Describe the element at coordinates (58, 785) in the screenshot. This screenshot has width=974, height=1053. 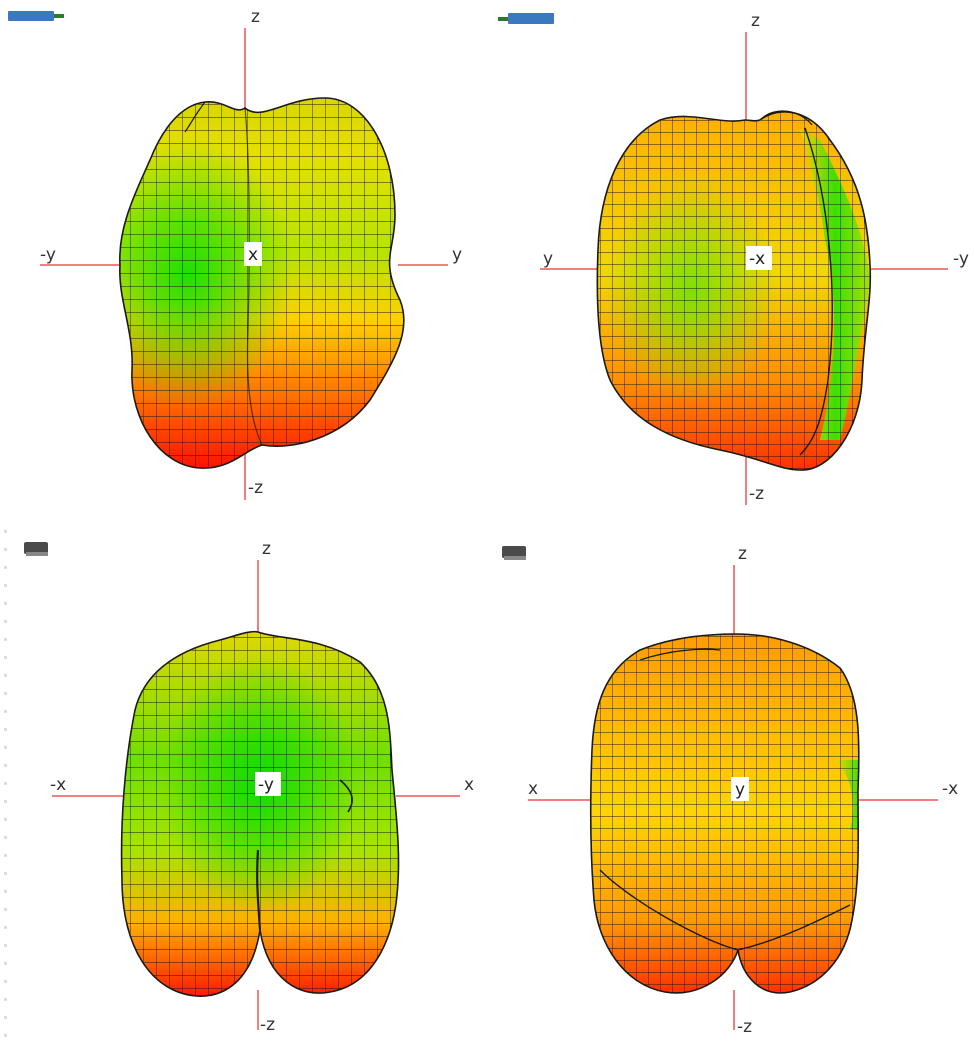
I see `axis-label-left: -x` at that location.